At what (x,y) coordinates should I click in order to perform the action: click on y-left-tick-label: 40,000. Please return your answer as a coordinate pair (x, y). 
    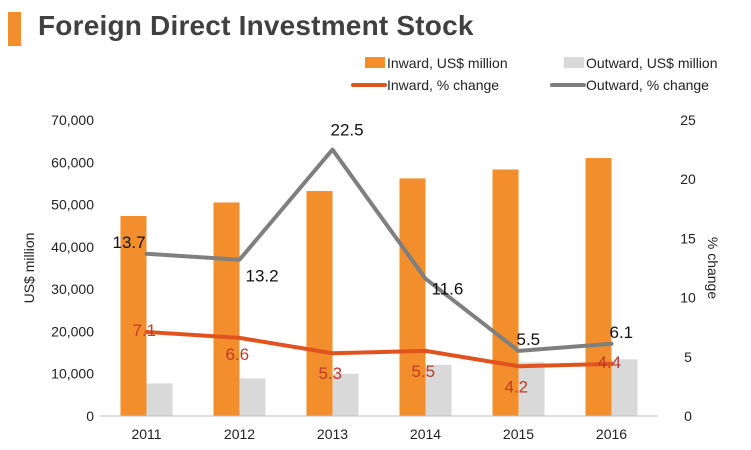
    Looking at the image, I should click on (72, 247).